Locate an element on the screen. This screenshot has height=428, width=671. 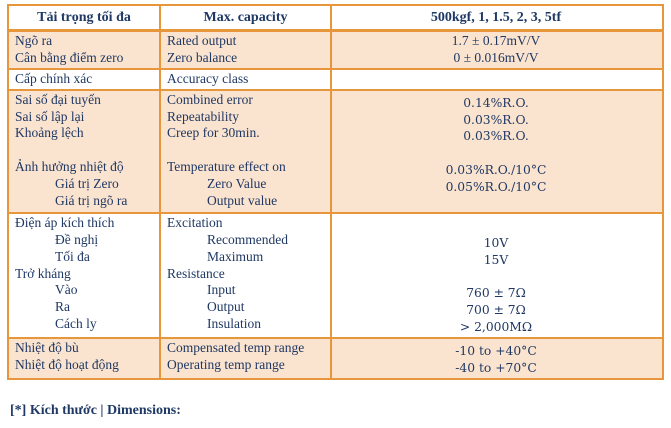
label-vi: Sai số đại tuyến is located at coordinates (58, 99).